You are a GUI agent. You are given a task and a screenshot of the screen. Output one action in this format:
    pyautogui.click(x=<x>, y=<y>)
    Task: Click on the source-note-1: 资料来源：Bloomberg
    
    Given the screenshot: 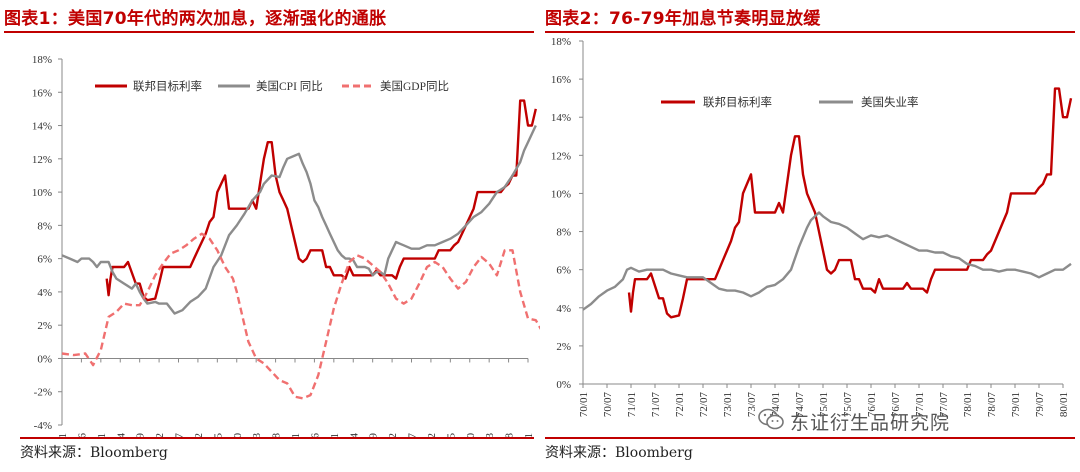 What is the action you would take?
    pyautogui.click(x=94, y=453)
    